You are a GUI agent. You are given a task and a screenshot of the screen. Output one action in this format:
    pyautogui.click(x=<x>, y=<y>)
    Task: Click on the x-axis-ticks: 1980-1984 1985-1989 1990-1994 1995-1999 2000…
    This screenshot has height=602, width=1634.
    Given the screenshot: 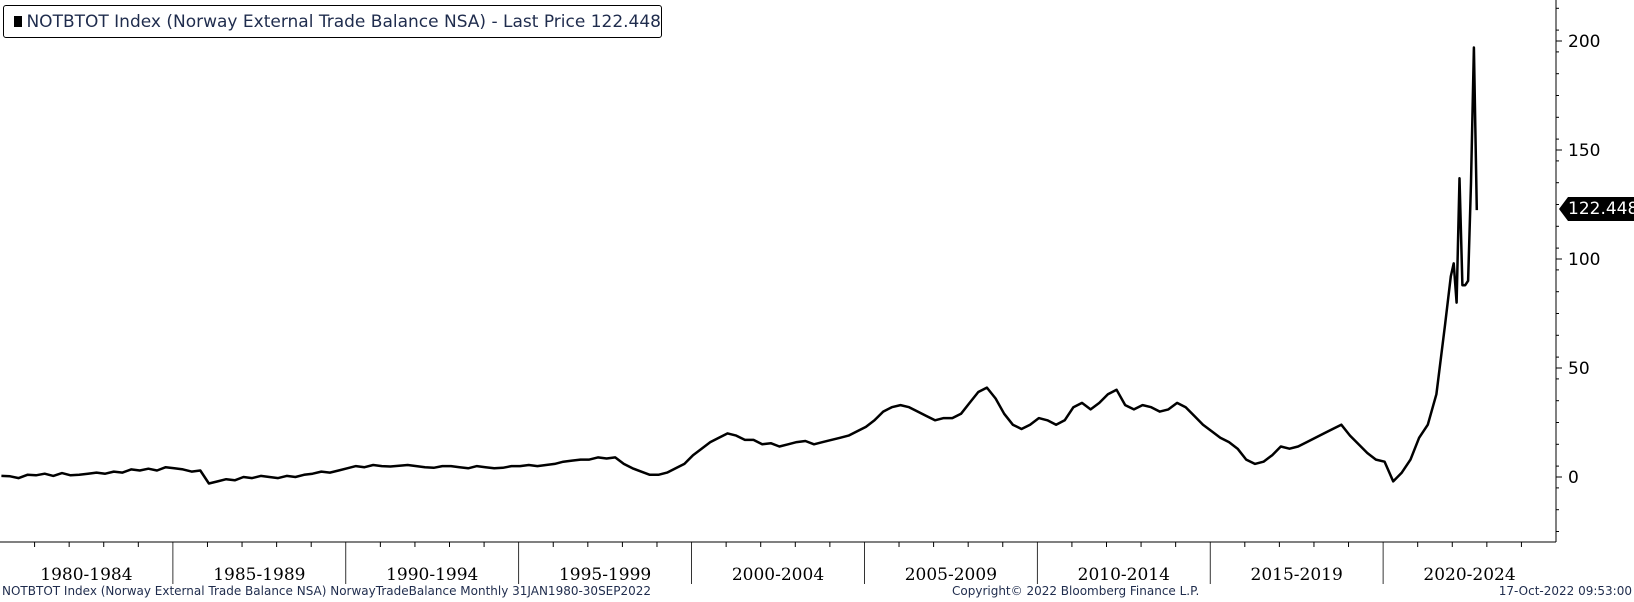 What is the action you would take?
    pyautogui.click(x=778, y=563)
    